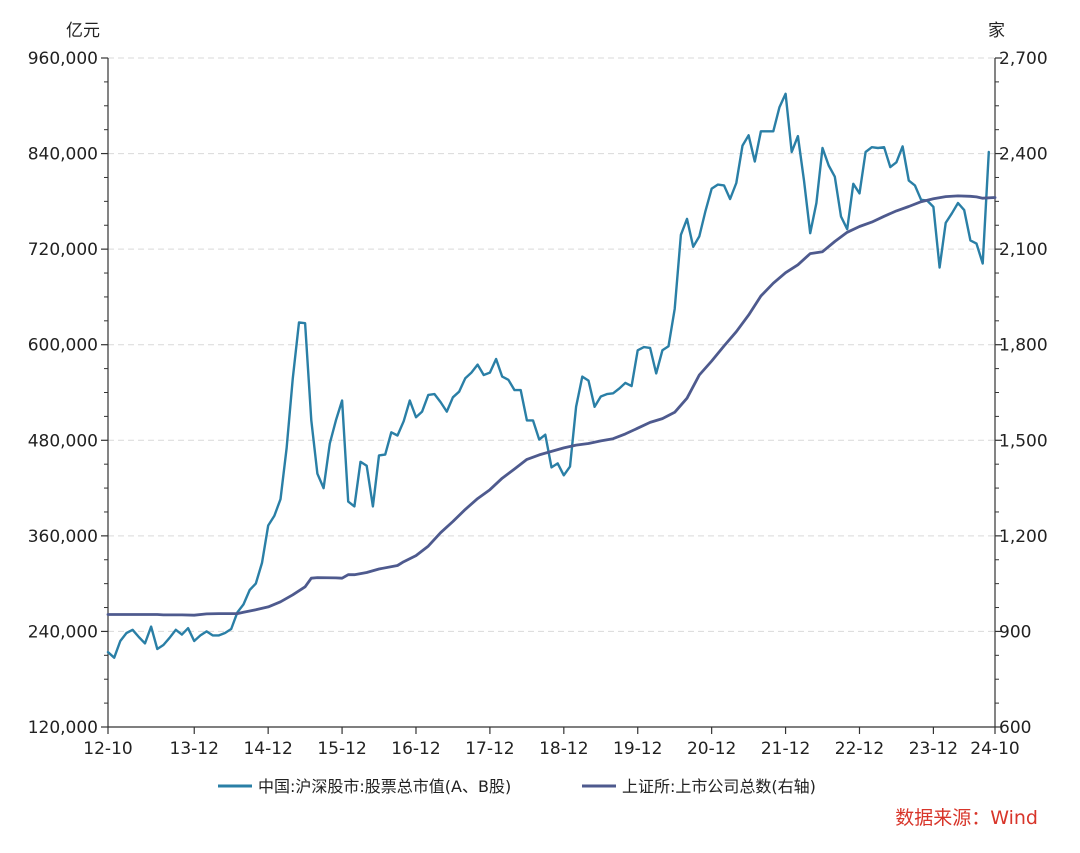 The height and width of the screenshot is (853, 1080). Describe the element at coordinates (637, 749) in the screenshot. I see `x-axis-tick-label: 19-12` at that location.